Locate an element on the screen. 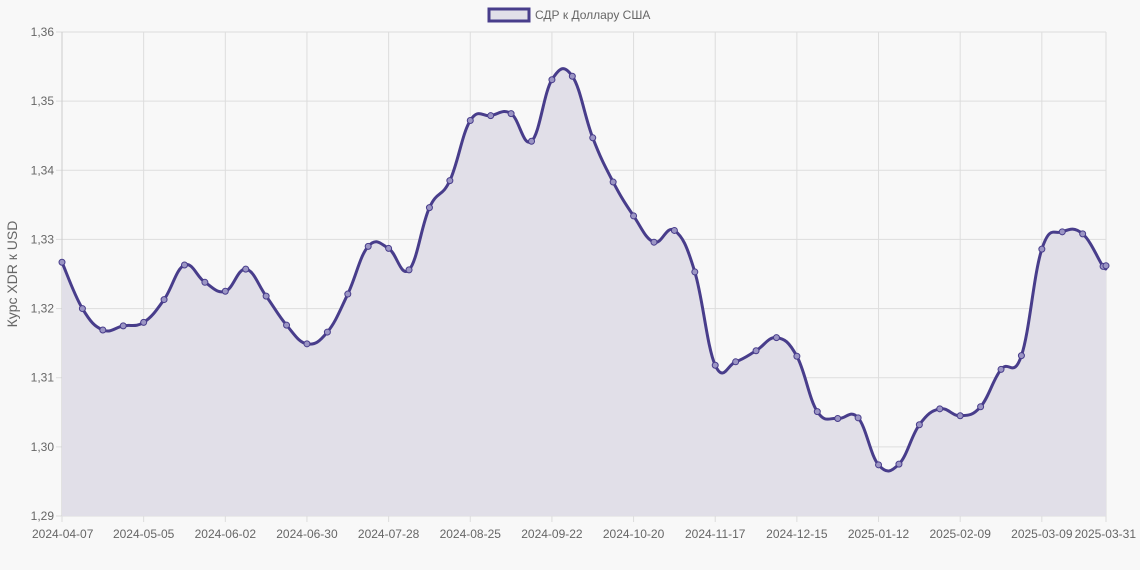 The width and height of the screenshot is (1140, 570). x-tick-label: 2024-04-07 is located at coordinates (63, 534).